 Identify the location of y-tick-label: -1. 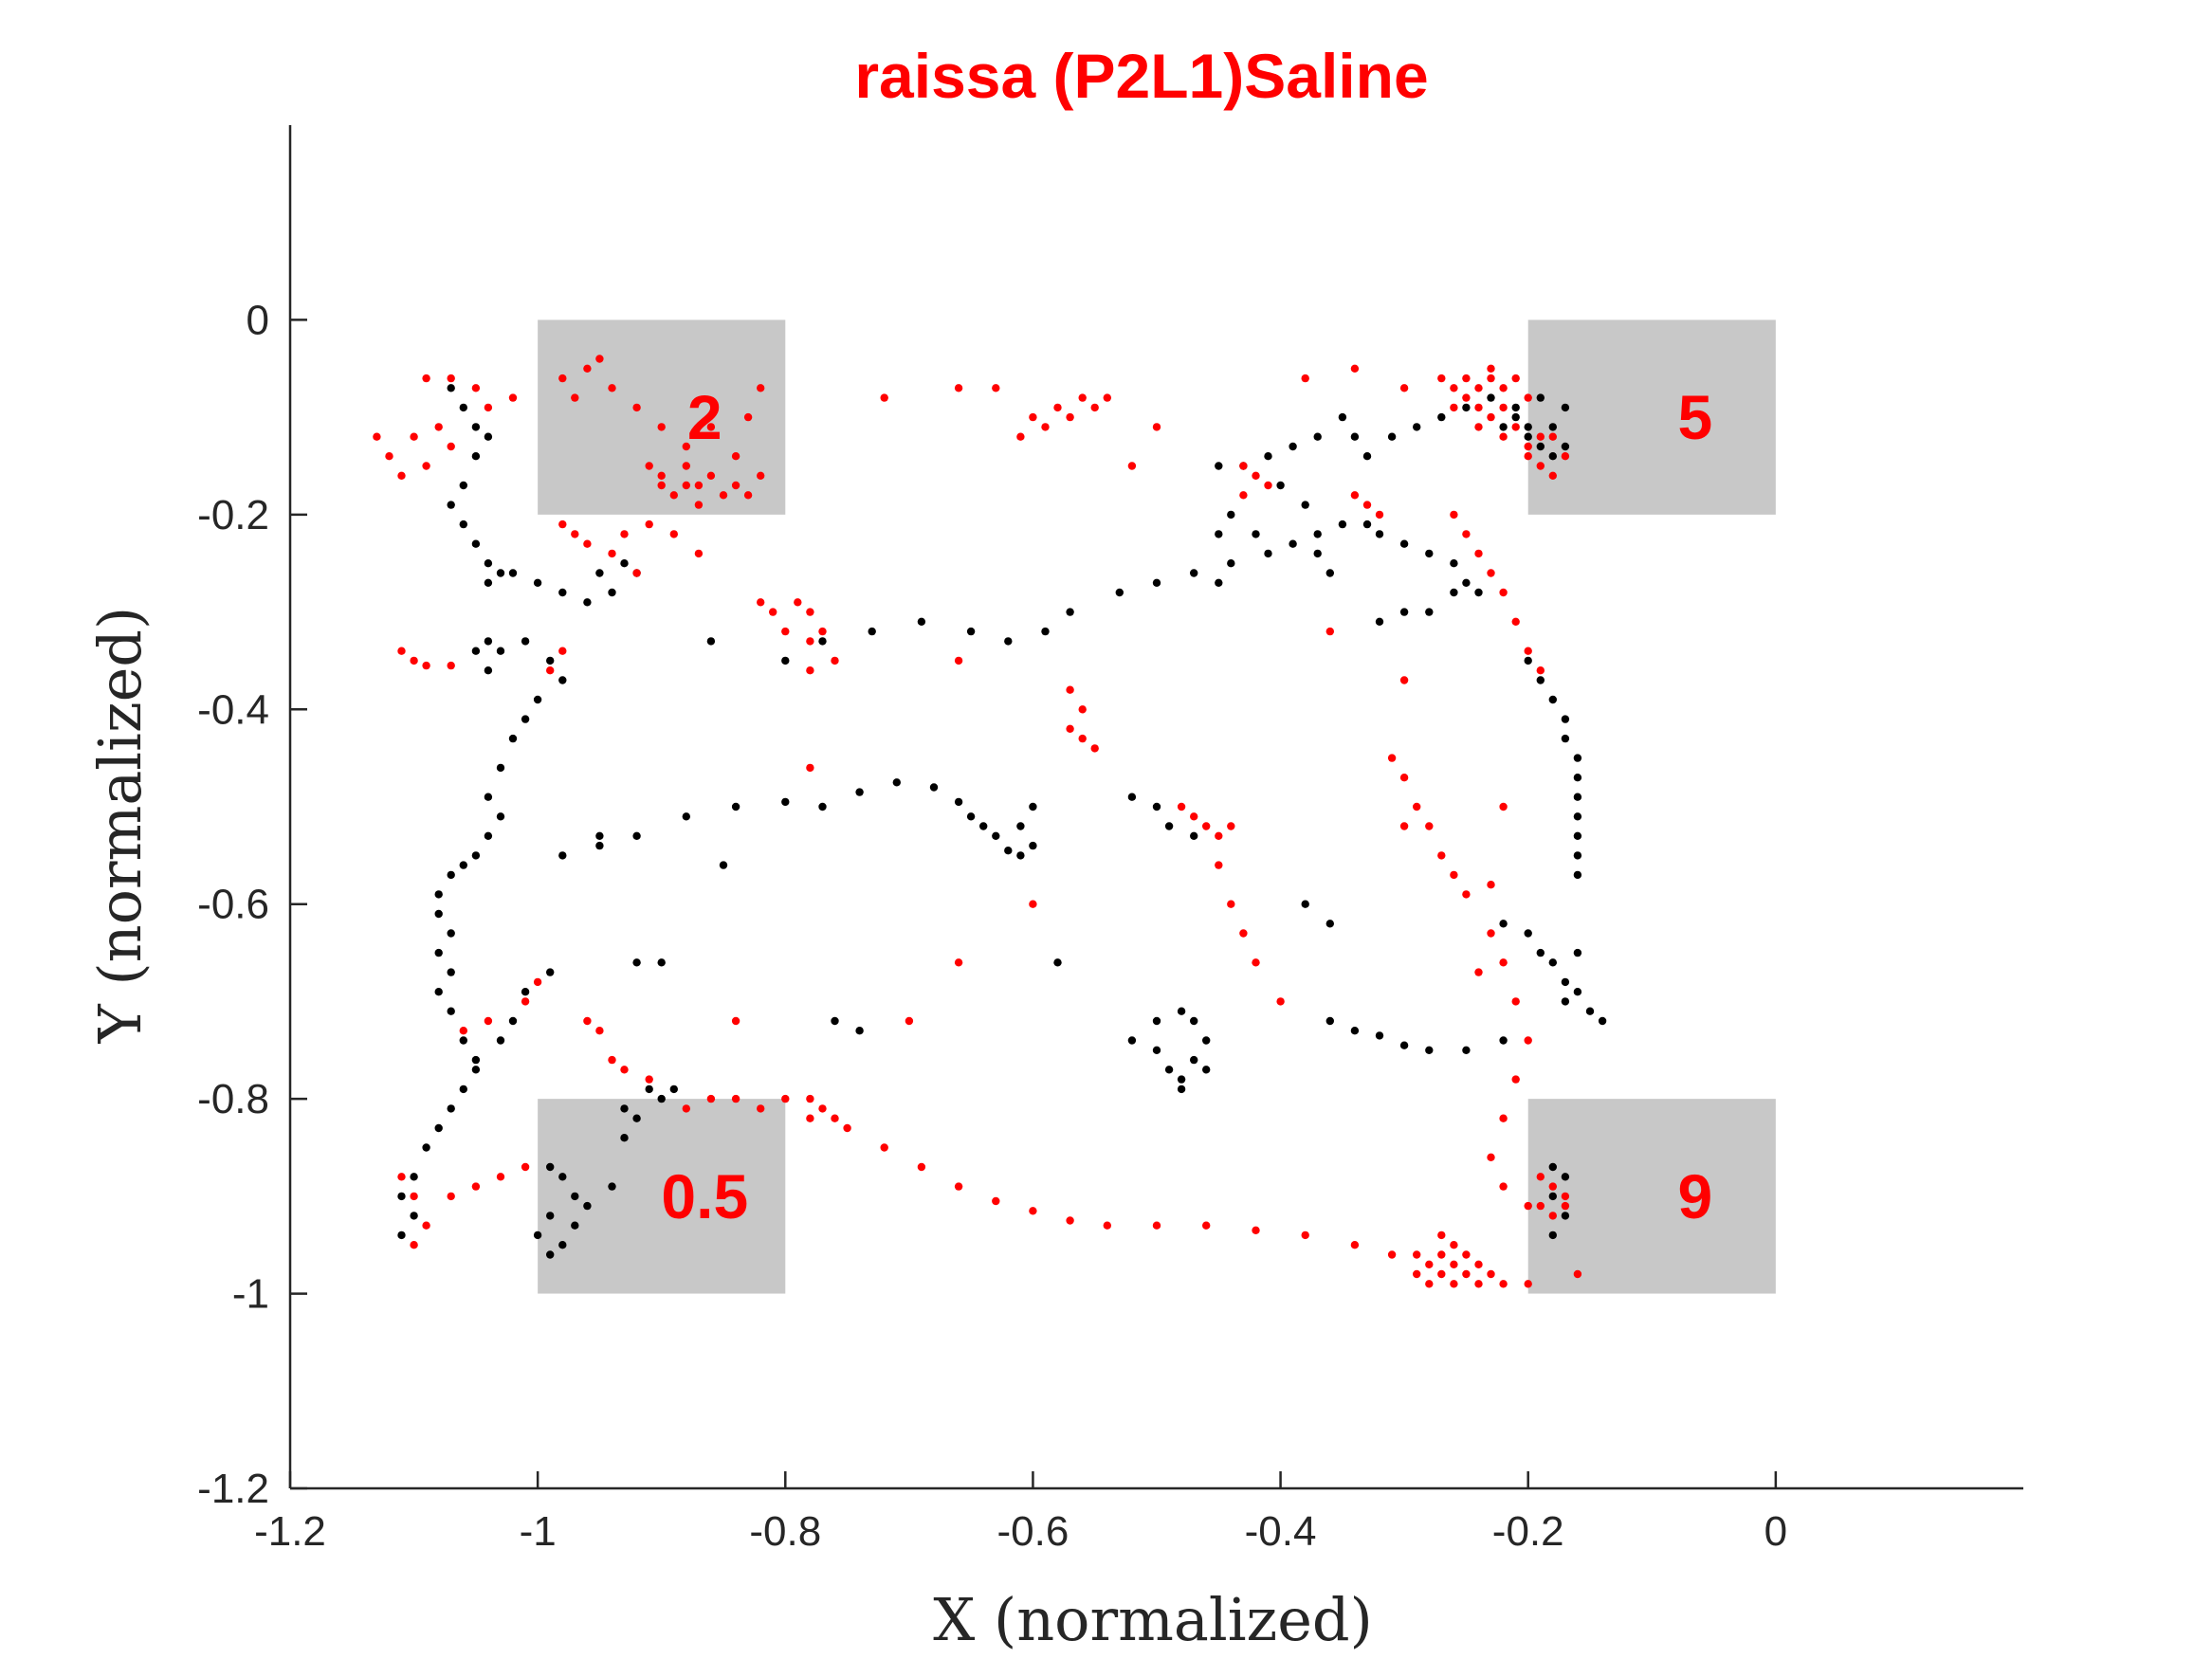
(250, 1294).